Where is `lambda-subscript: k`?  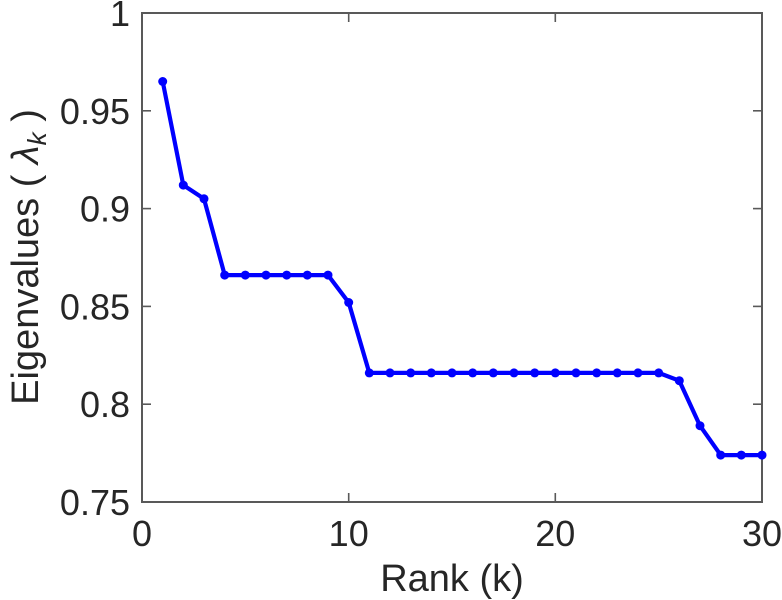
lambda-subscript: k is located at coordinates (37, 137).